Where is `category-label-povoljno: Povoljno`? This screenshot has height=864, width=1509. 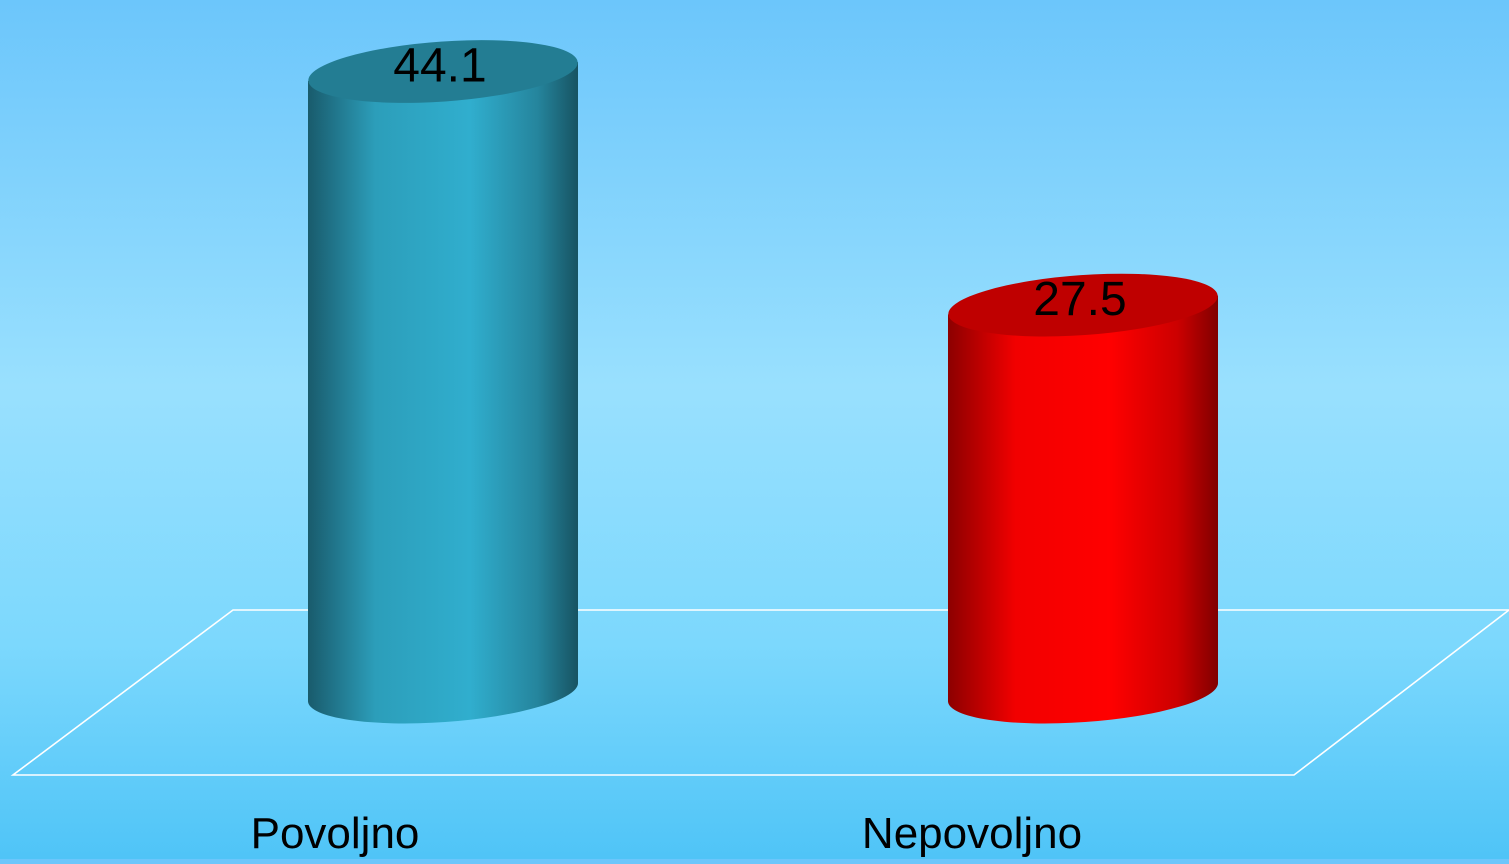
category-label-povoljno: Povoljno is located at coordinates (335, 833).